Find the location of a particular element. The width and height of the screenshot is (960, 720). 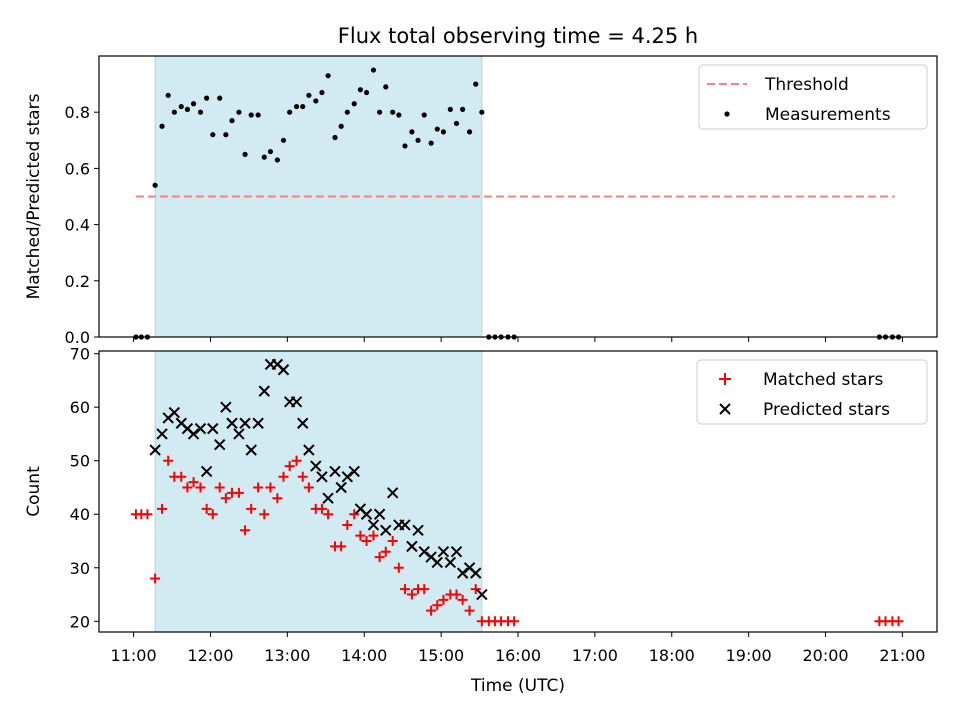

legend: Threshold Measurements is located at coordinates (813, 97).